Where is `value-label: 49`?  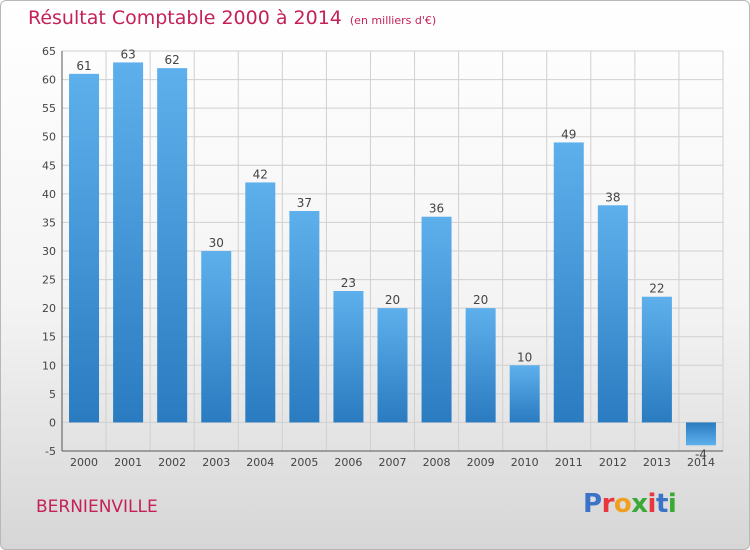
value-label: 49 is located at coordinates (568, 134).